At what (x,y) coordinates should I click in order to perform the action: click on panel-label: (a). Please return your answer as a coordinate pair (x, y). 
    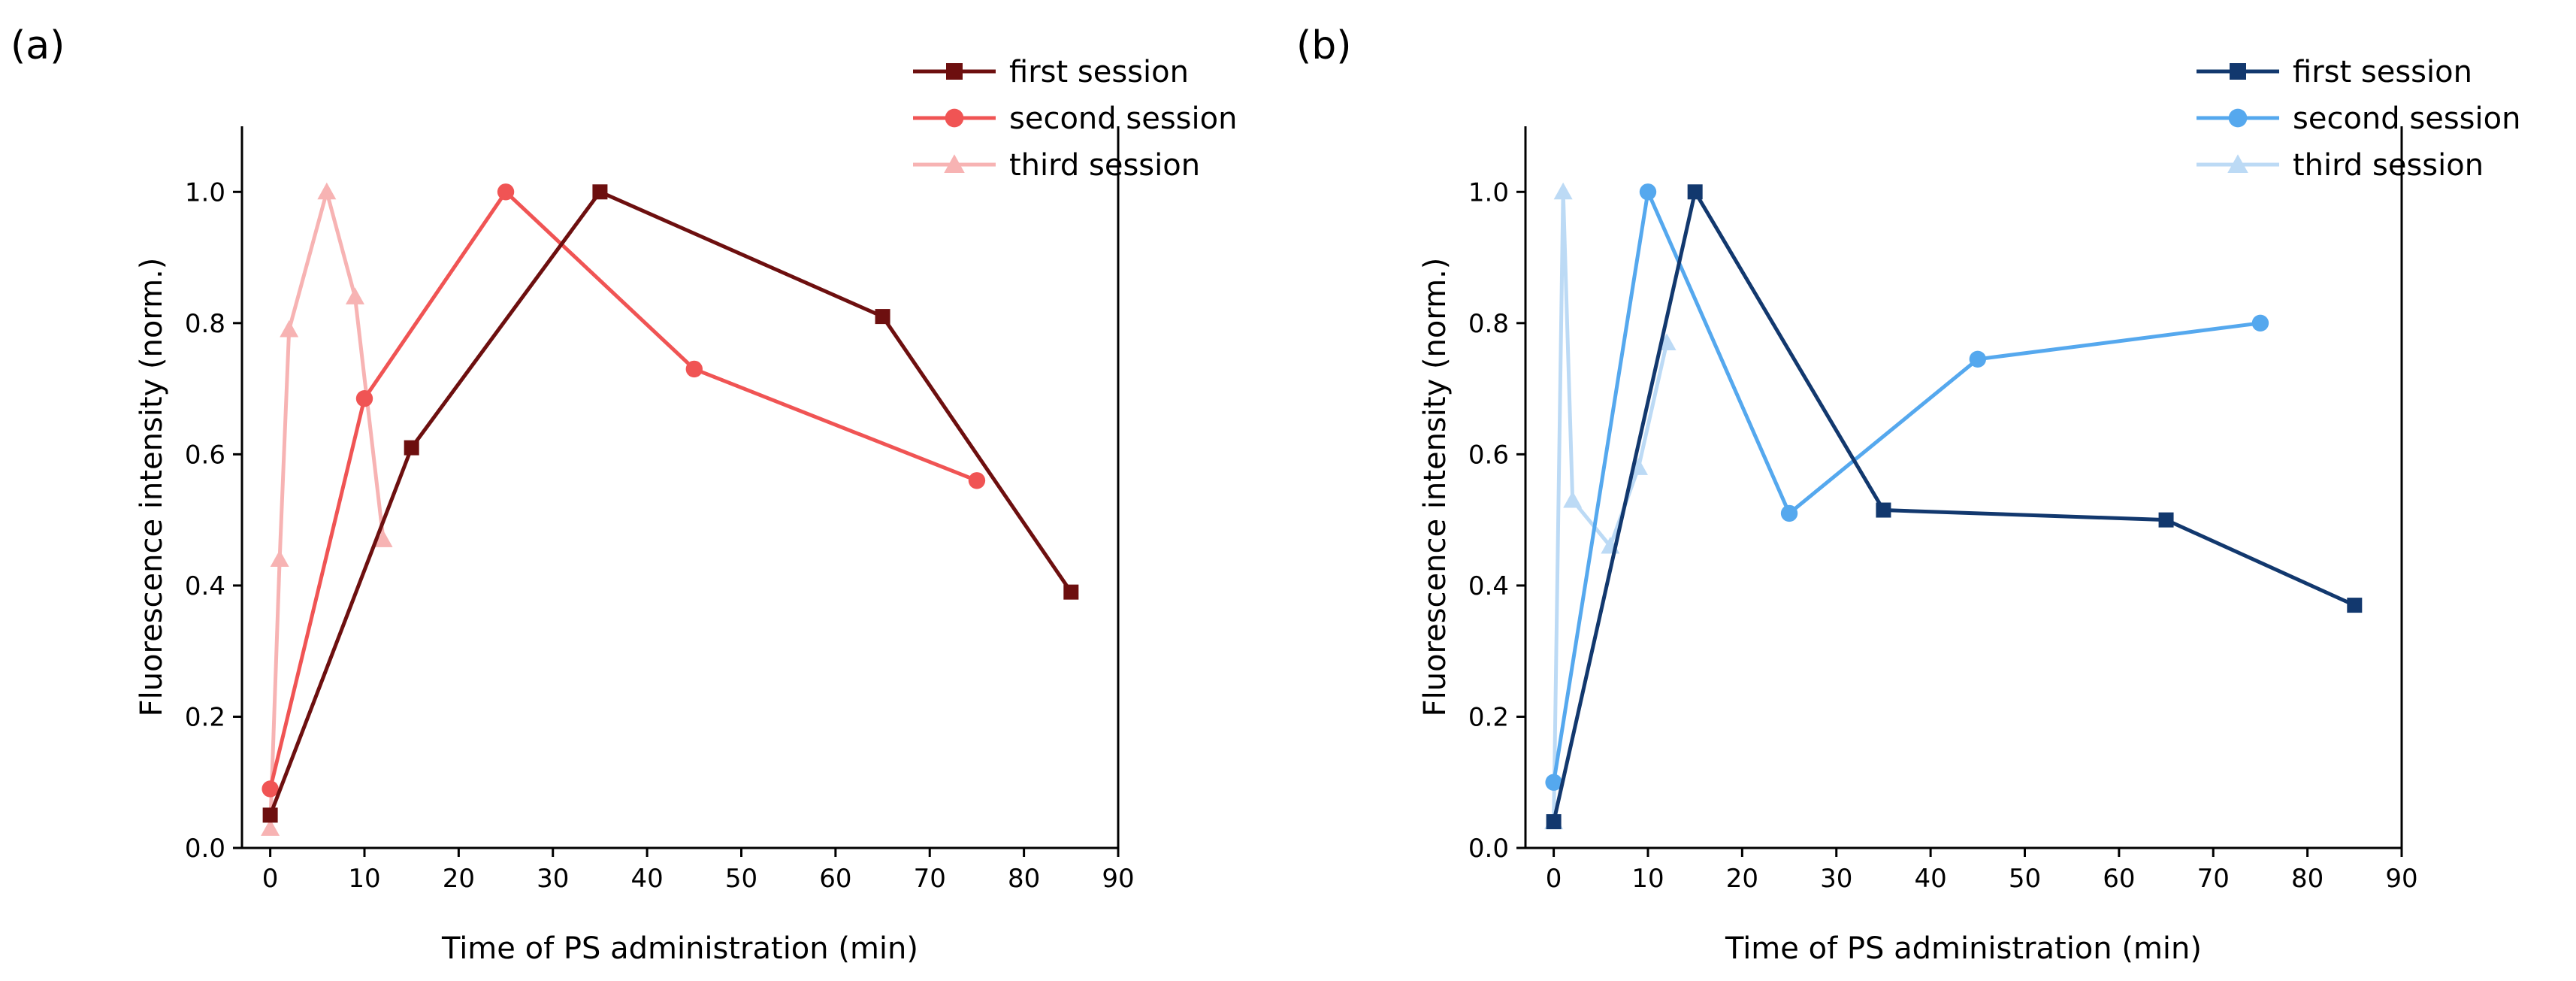
    Looking at the image, I should click on (38, 45).